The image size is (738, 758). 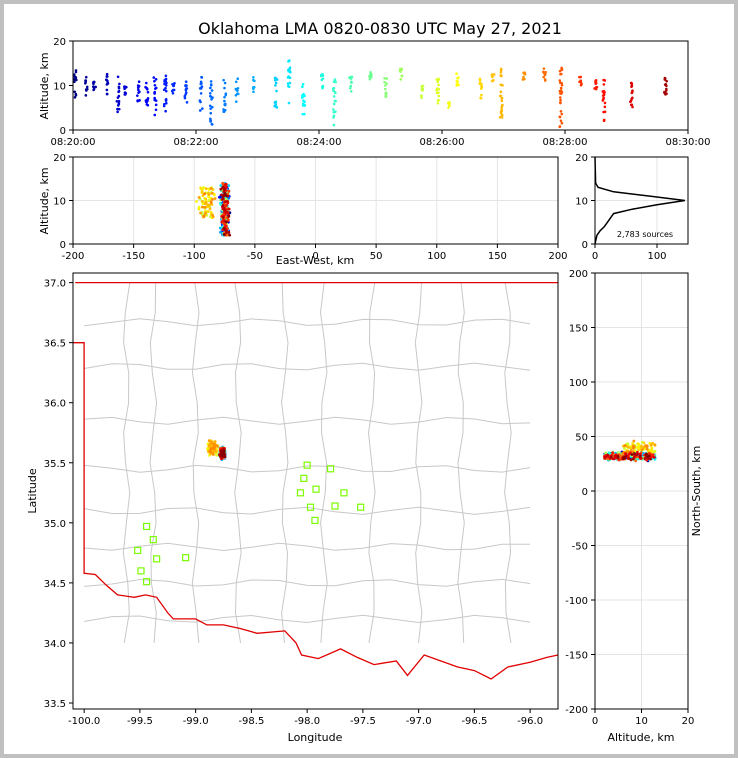 What do you see at coordinates (557, 256) in the screenshot?
I see `x-tick-label: 200` at bounding box center [557, 256].